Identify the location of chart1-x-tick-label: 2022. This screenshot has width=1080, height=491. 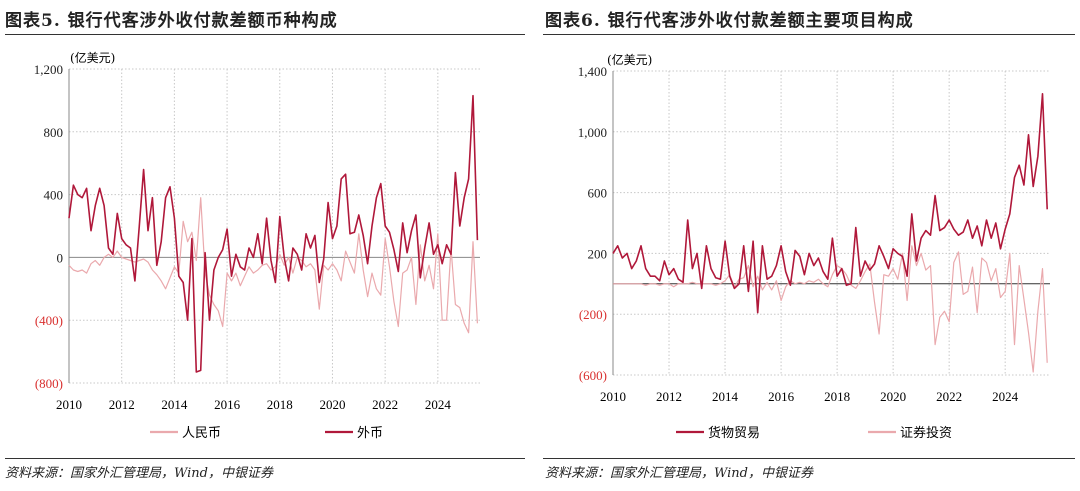
(385, 404).